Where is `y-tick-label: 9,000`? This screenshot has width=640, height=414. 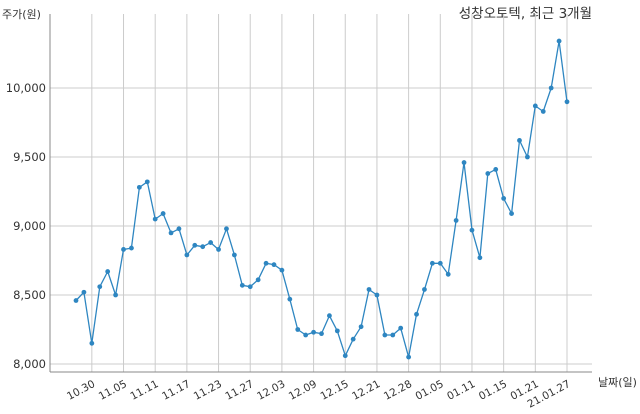 y-tick-label: 9,000 is located at coordinates (29, 226).